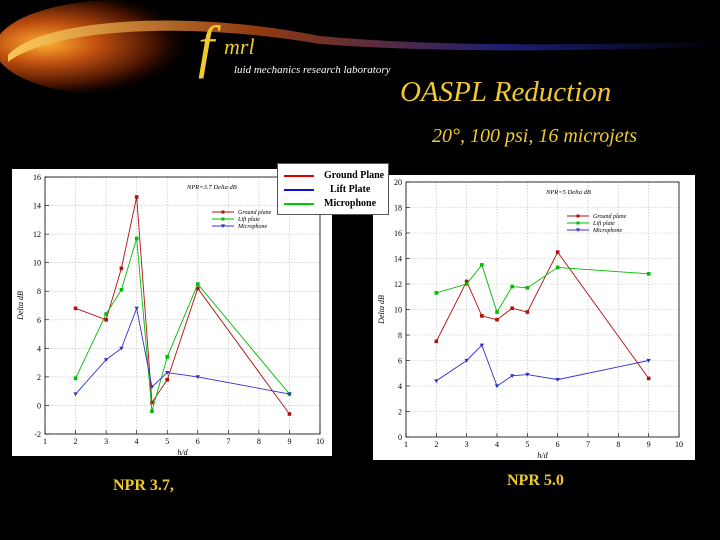 Image resolution: width=720 pixels, height=540 pixels. I want to click on y-tick-label: 14, so click(398, 259).